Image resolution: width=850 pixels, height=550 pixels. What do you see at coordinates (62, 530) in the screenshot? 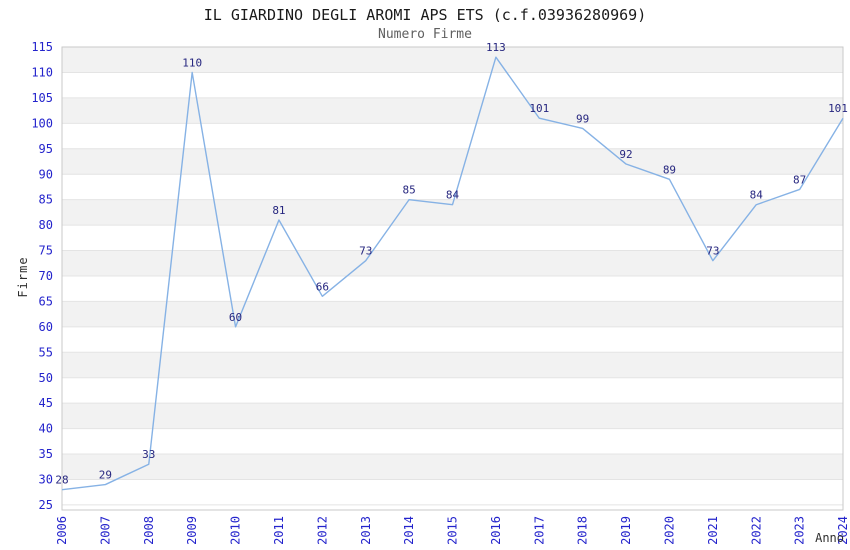
I see `x-tick-label: 2006` at bounding box center [62, 530].